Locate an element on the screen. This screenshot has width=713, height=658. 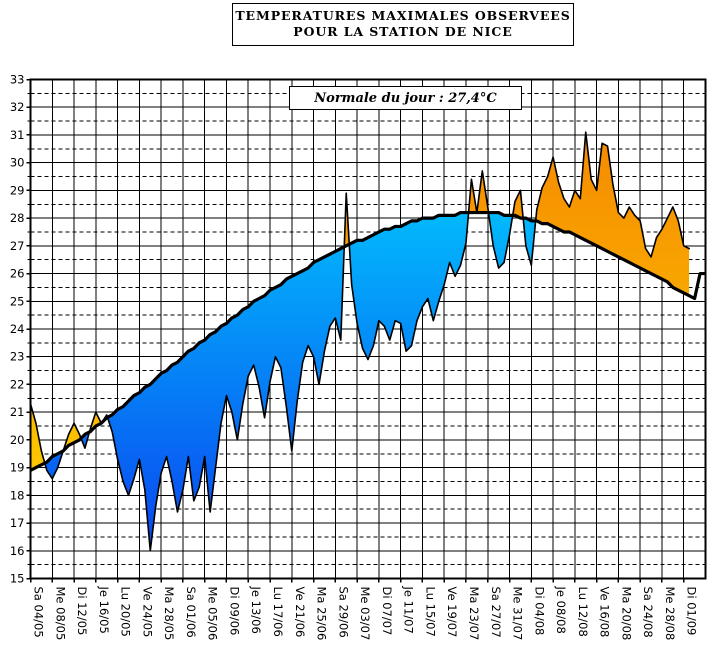
x-axis-tick-label: Di 01/09 is located at coordinates (692, 611).